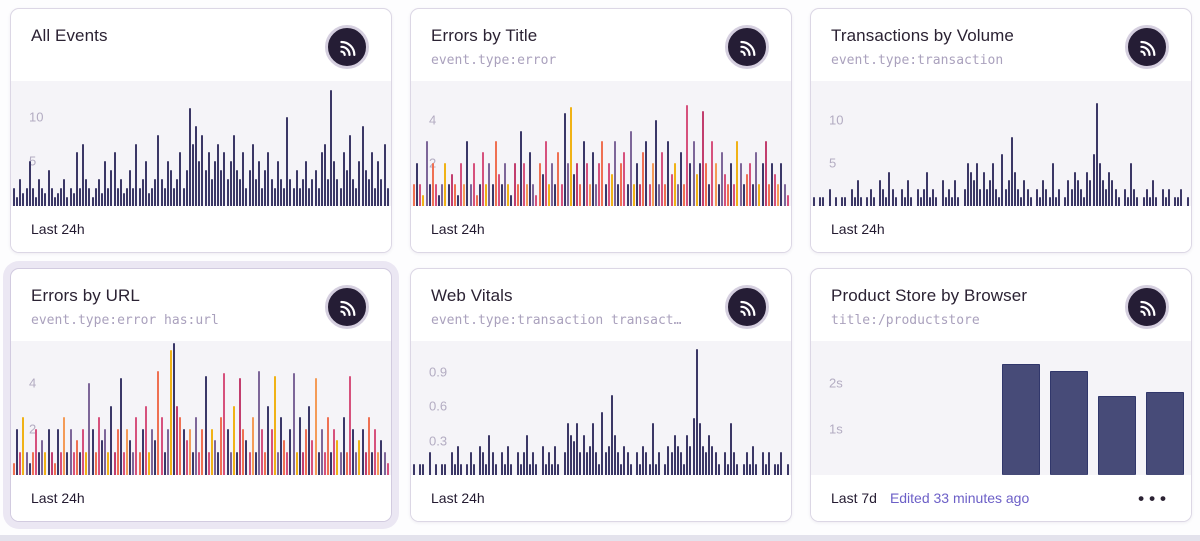 The height and width of the screenshot is (541, 1200). I want to click on overflow-menu-button: •••, so click(1154, 498).